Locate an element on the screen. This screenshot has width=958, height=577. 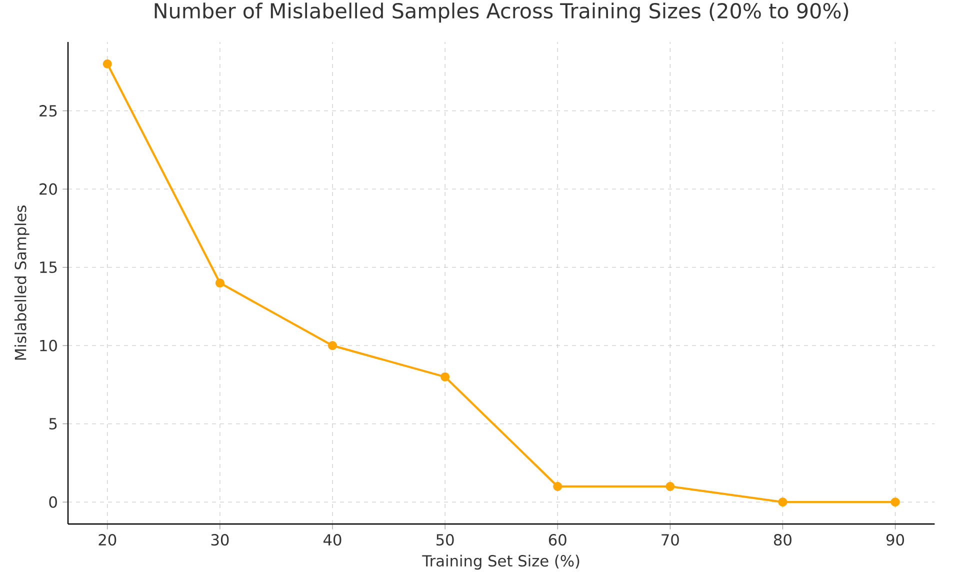
x-tick-label: 20 is located at coordinates (107, 540).